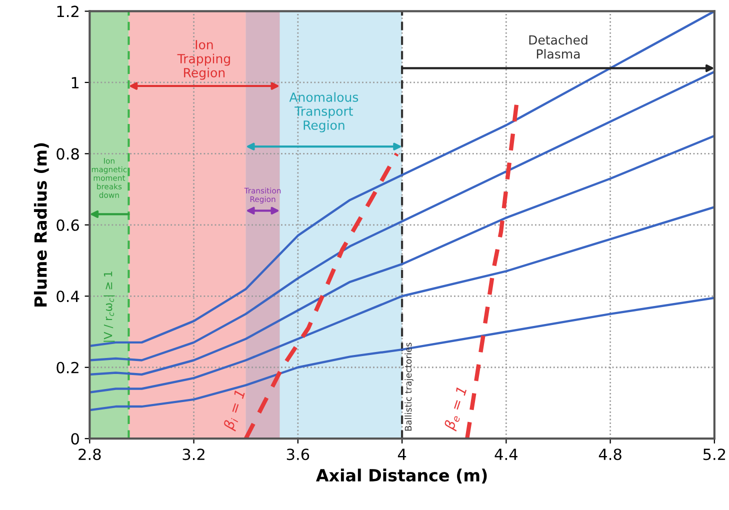 Image resolution: width=729 pixels, height=510 pixels. What do you see at coordinates (67, 154) in the screenshot?
I see `y-tick-label: 0.8` at bounding box center [67, 154].